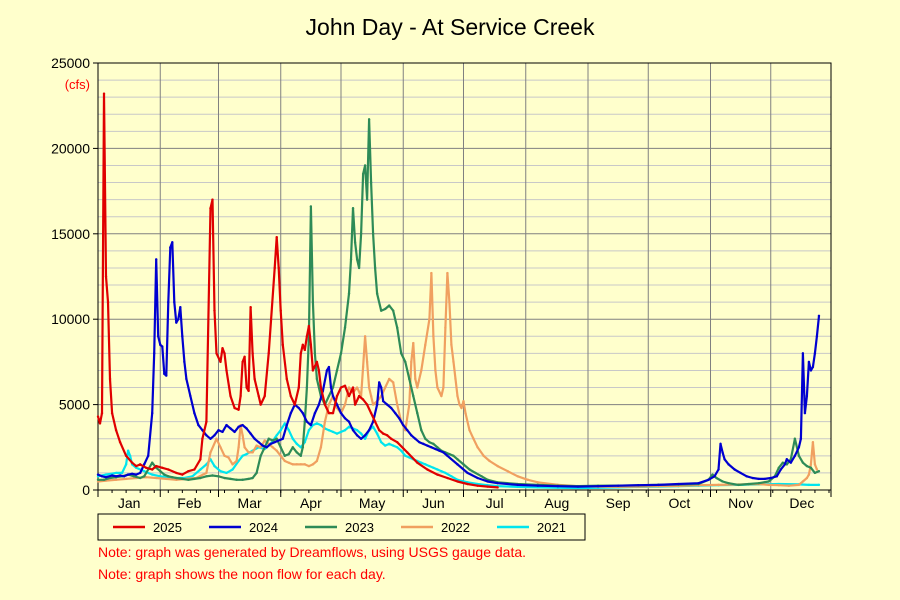 This screenshot has width=900, height=600. Describe the element at coordinates (311, 503) in the screenshot. I see `x-tick-label: Apr` at that location.